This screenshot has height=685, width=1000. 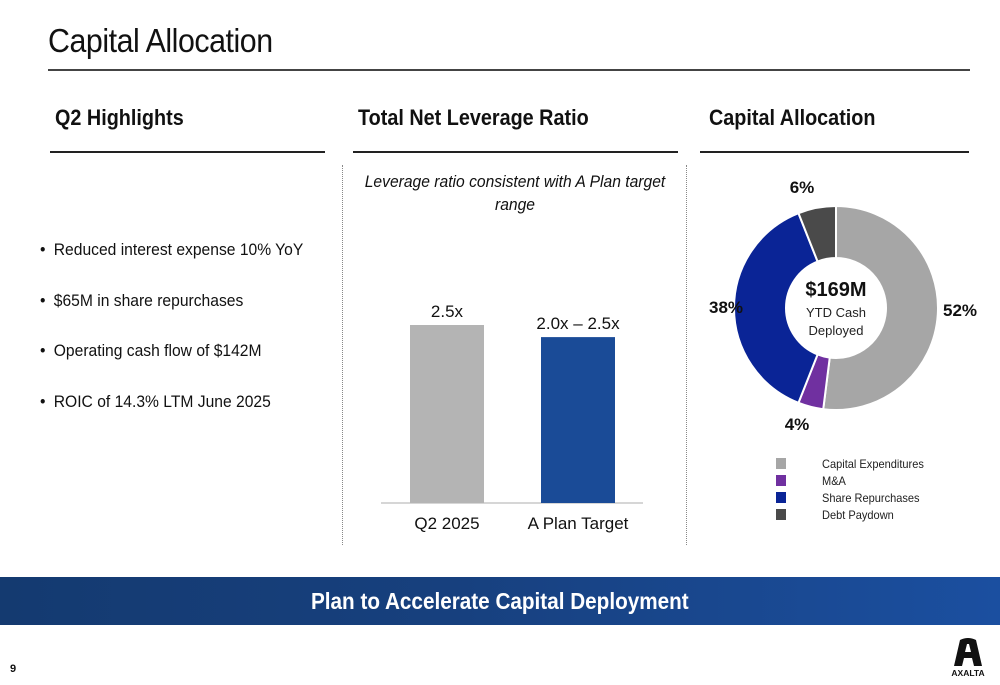 I want to click on donut-slice-share-repurchases, so click(x=776, y=308).